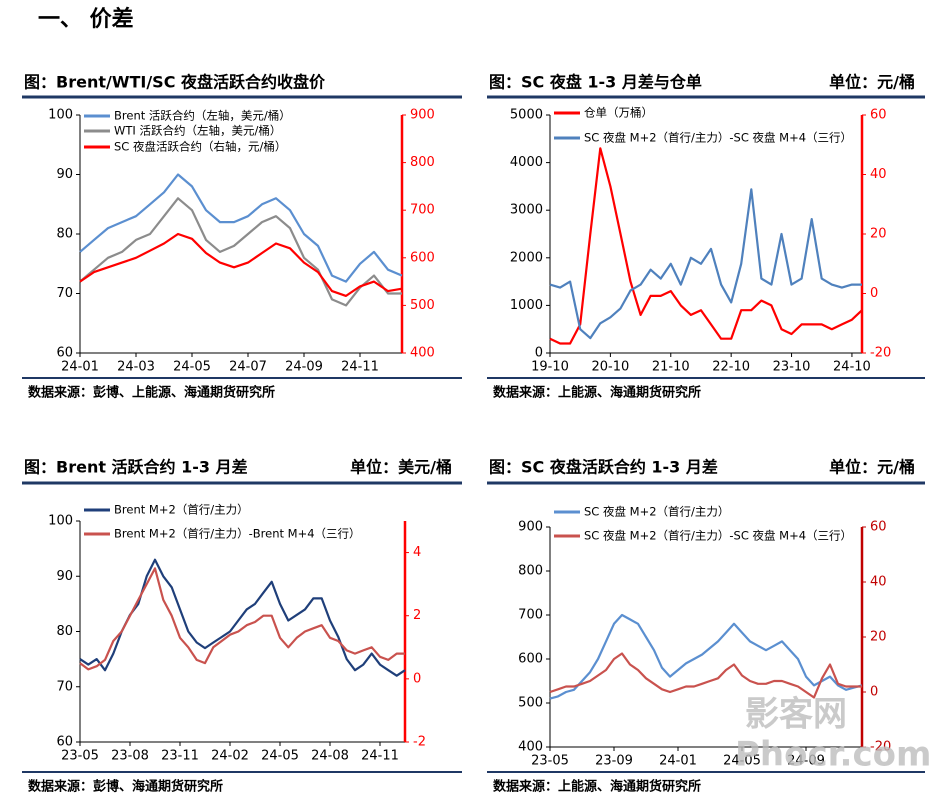 Image resolution: width=945 pixels, height=809 pixels. Describe the element at coordinates (151, 393) in the screenshot. I see `source: 数据来源：彭博、上能源、海通期货研究所` at that location.